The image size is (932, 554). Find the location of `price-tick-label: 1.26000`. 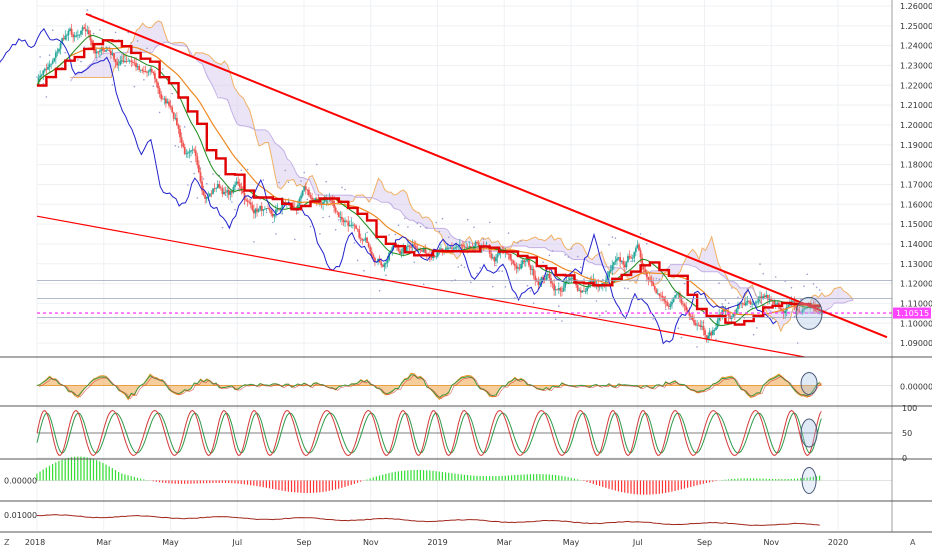

price-tick-label: 1.26000 is located at coordinates (916, 6).